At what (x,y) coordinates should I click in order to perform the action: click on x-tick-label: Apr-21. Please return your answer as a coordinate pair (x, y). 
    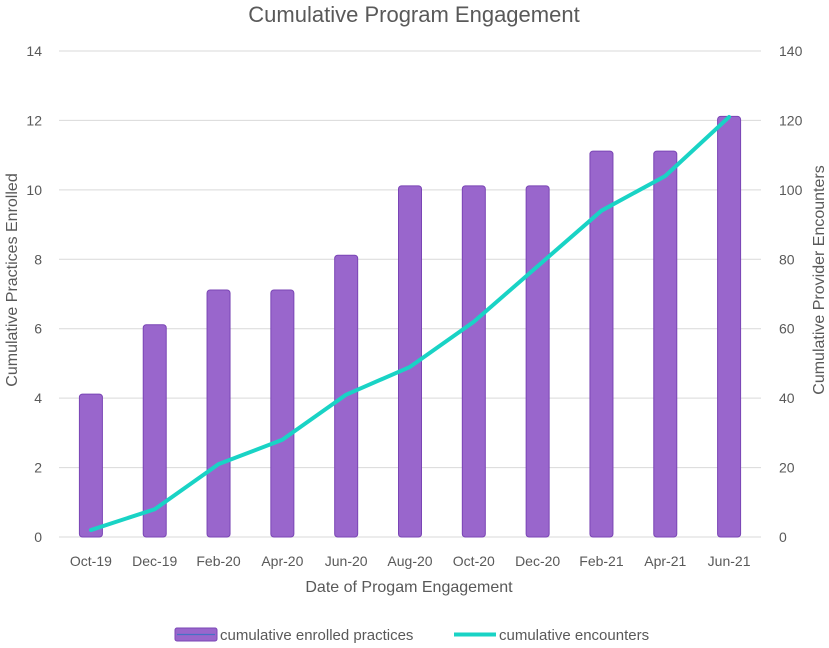
    Looking at the image, I should click on (665, 561).